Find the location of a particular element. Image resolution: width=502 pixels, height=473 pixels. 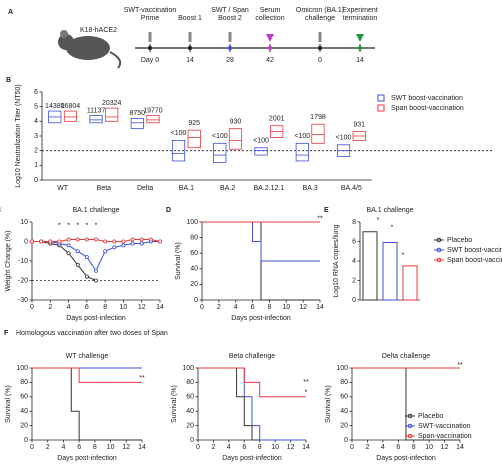

y-tick-label: 3 is located at coordinates (36, 136).